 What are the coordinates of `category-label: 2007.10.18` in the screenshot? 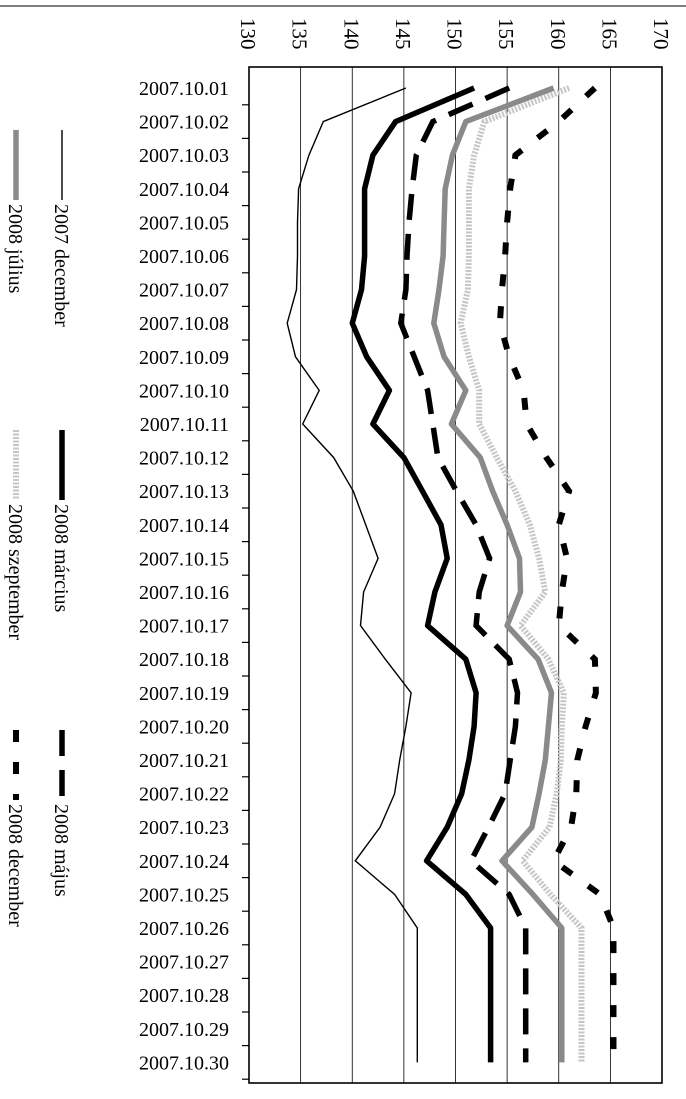 It's located at (184, 660).